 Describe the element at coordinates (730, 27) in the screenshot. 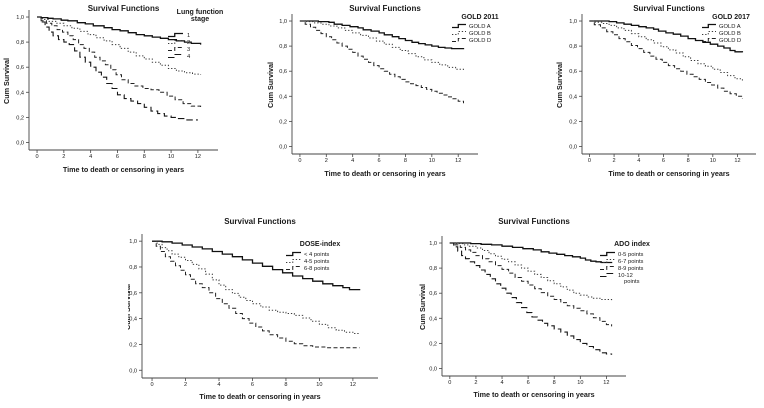

I see `legend-item-label: GOLD A` at that location.